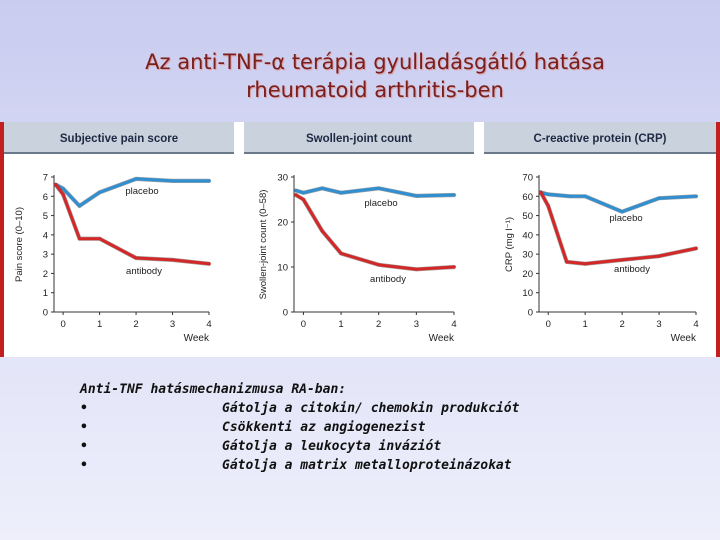 The height and width of the screenshot is (540, 720). I want to click on y-tick-label: 60, so click(527, 197).